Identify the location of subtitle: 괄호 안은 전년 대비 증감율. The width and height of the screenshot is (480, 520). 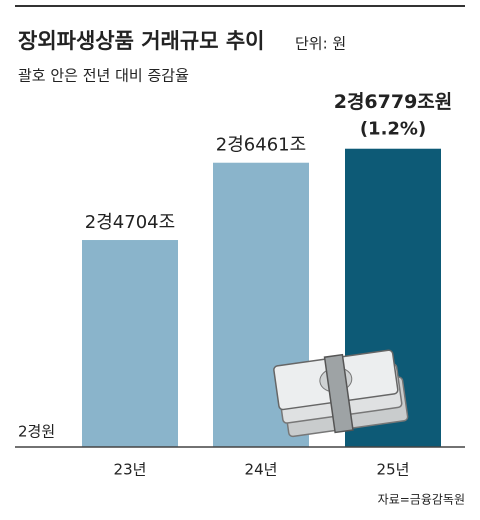
(103, 76).